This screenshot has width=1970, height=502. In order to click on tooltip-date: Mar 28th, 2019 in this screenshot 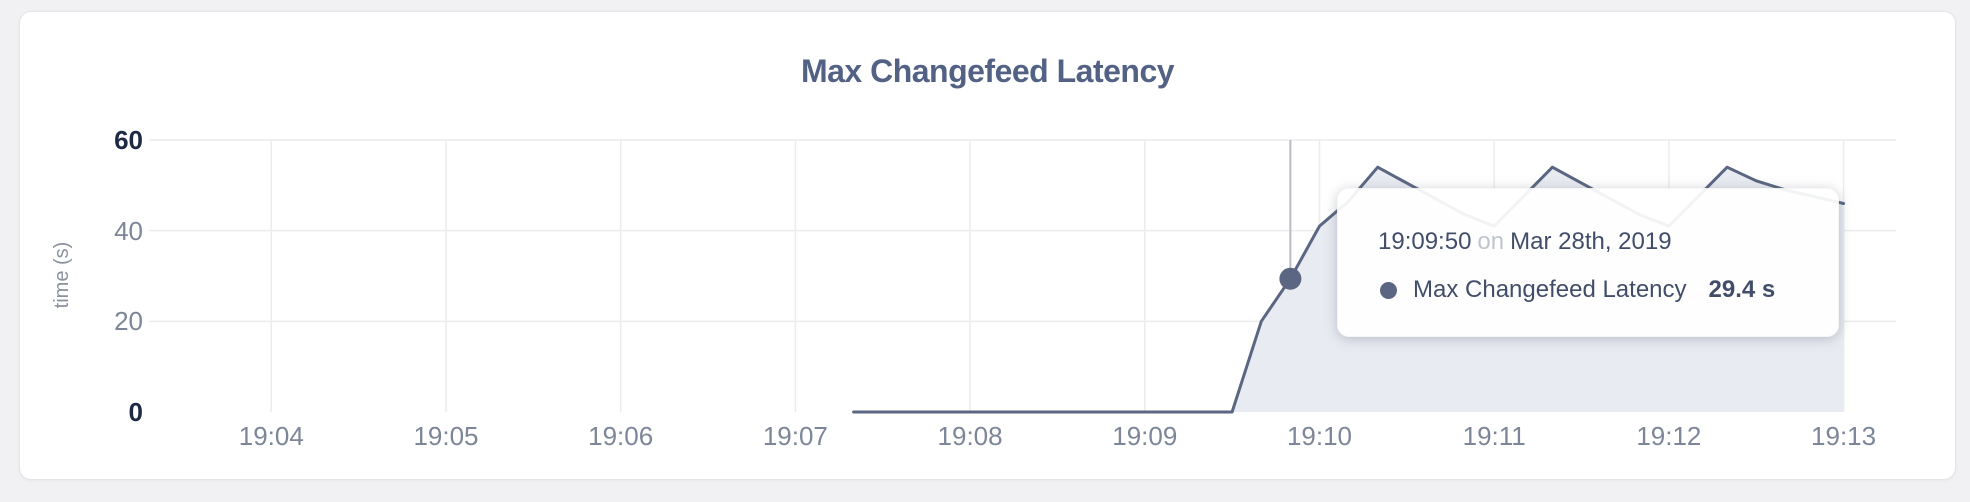, I will do `click(1591, 241)`.